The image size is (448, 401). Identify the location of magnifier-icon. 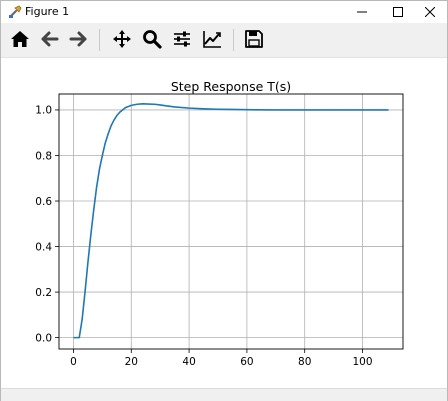
(152, 39).